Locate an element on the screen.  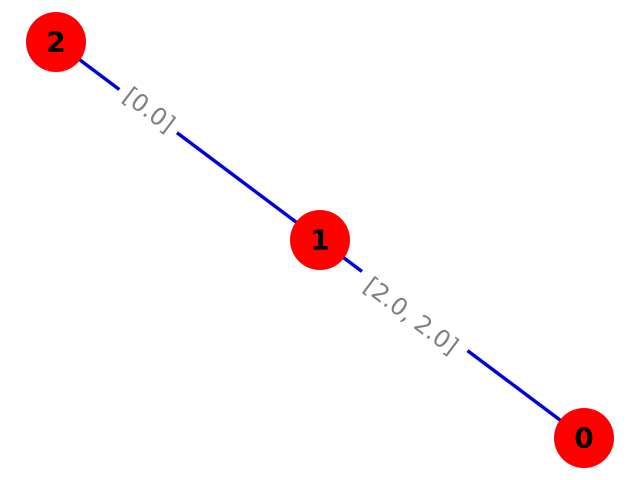
graph-node-1: 1 is located at coordinates (320, 240).